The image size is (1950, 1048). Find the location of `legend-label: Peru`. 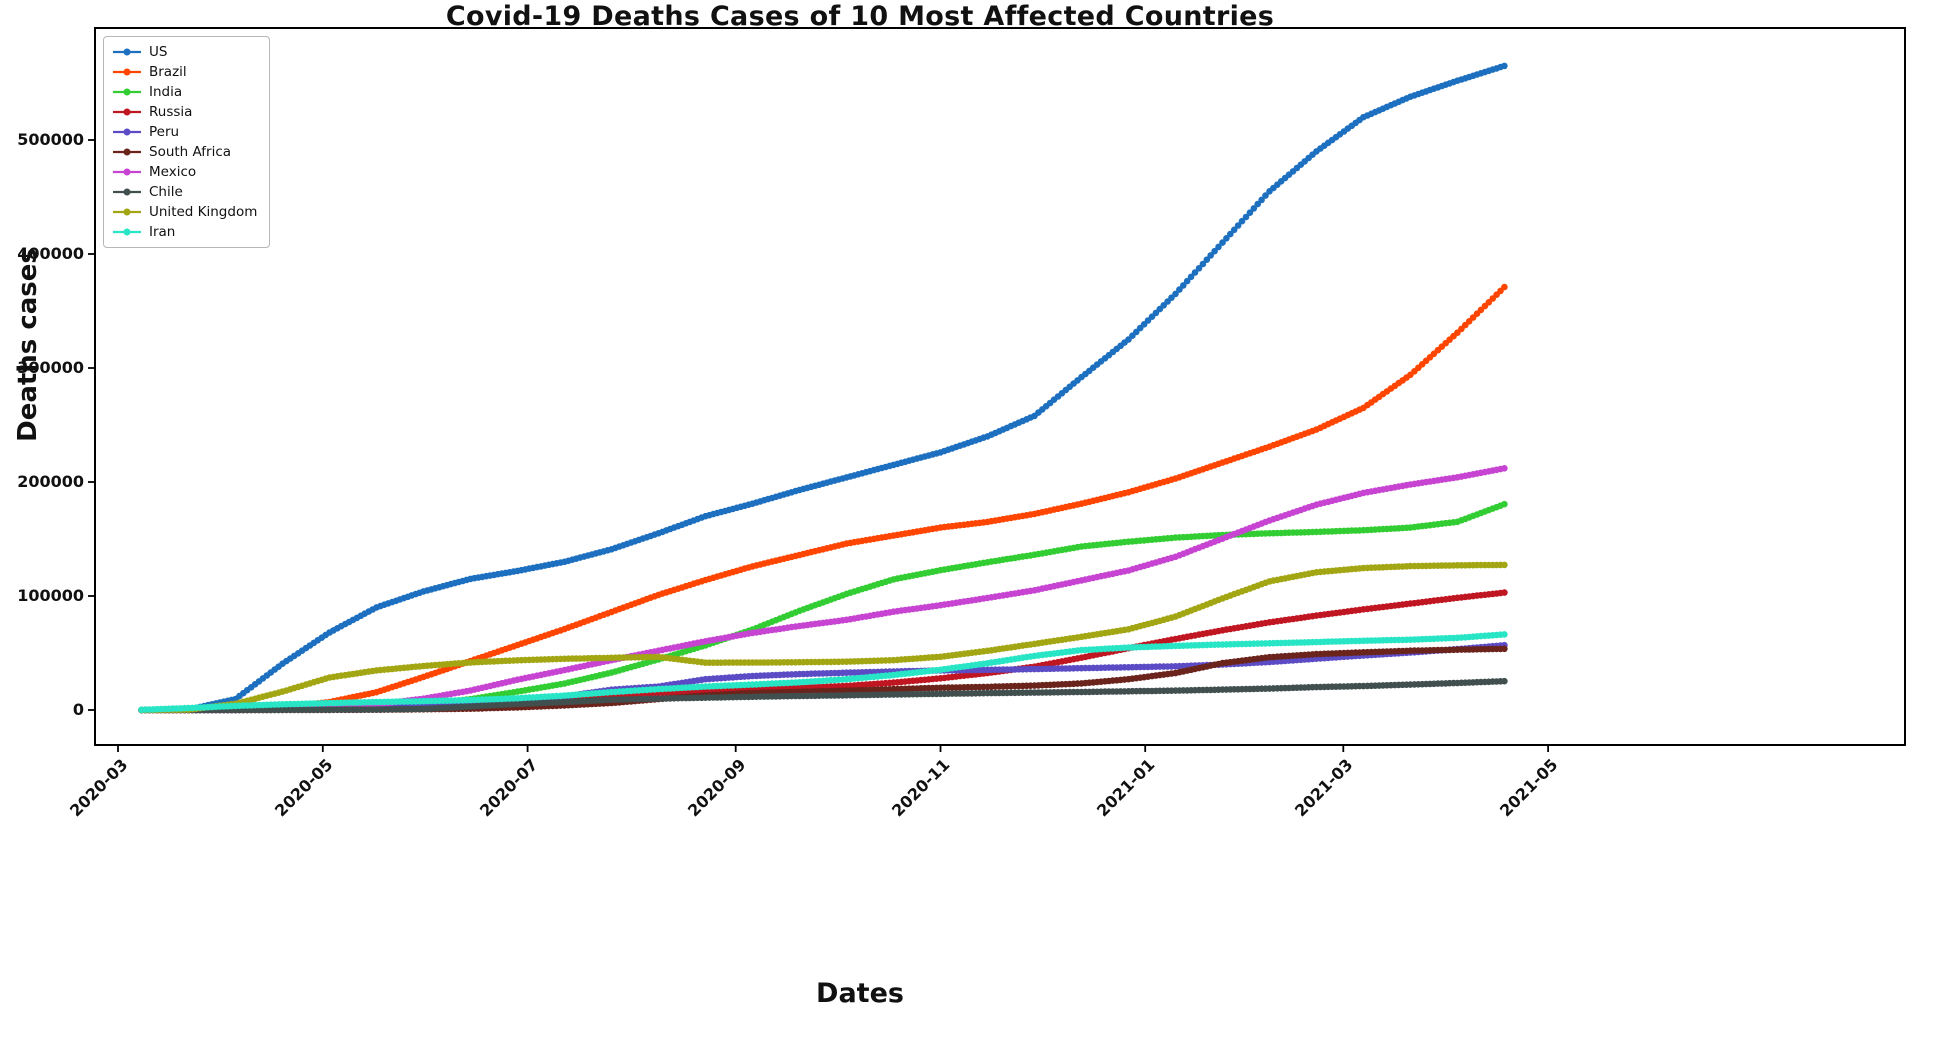

legend-label: Peru is located at coordinates (164, 132).